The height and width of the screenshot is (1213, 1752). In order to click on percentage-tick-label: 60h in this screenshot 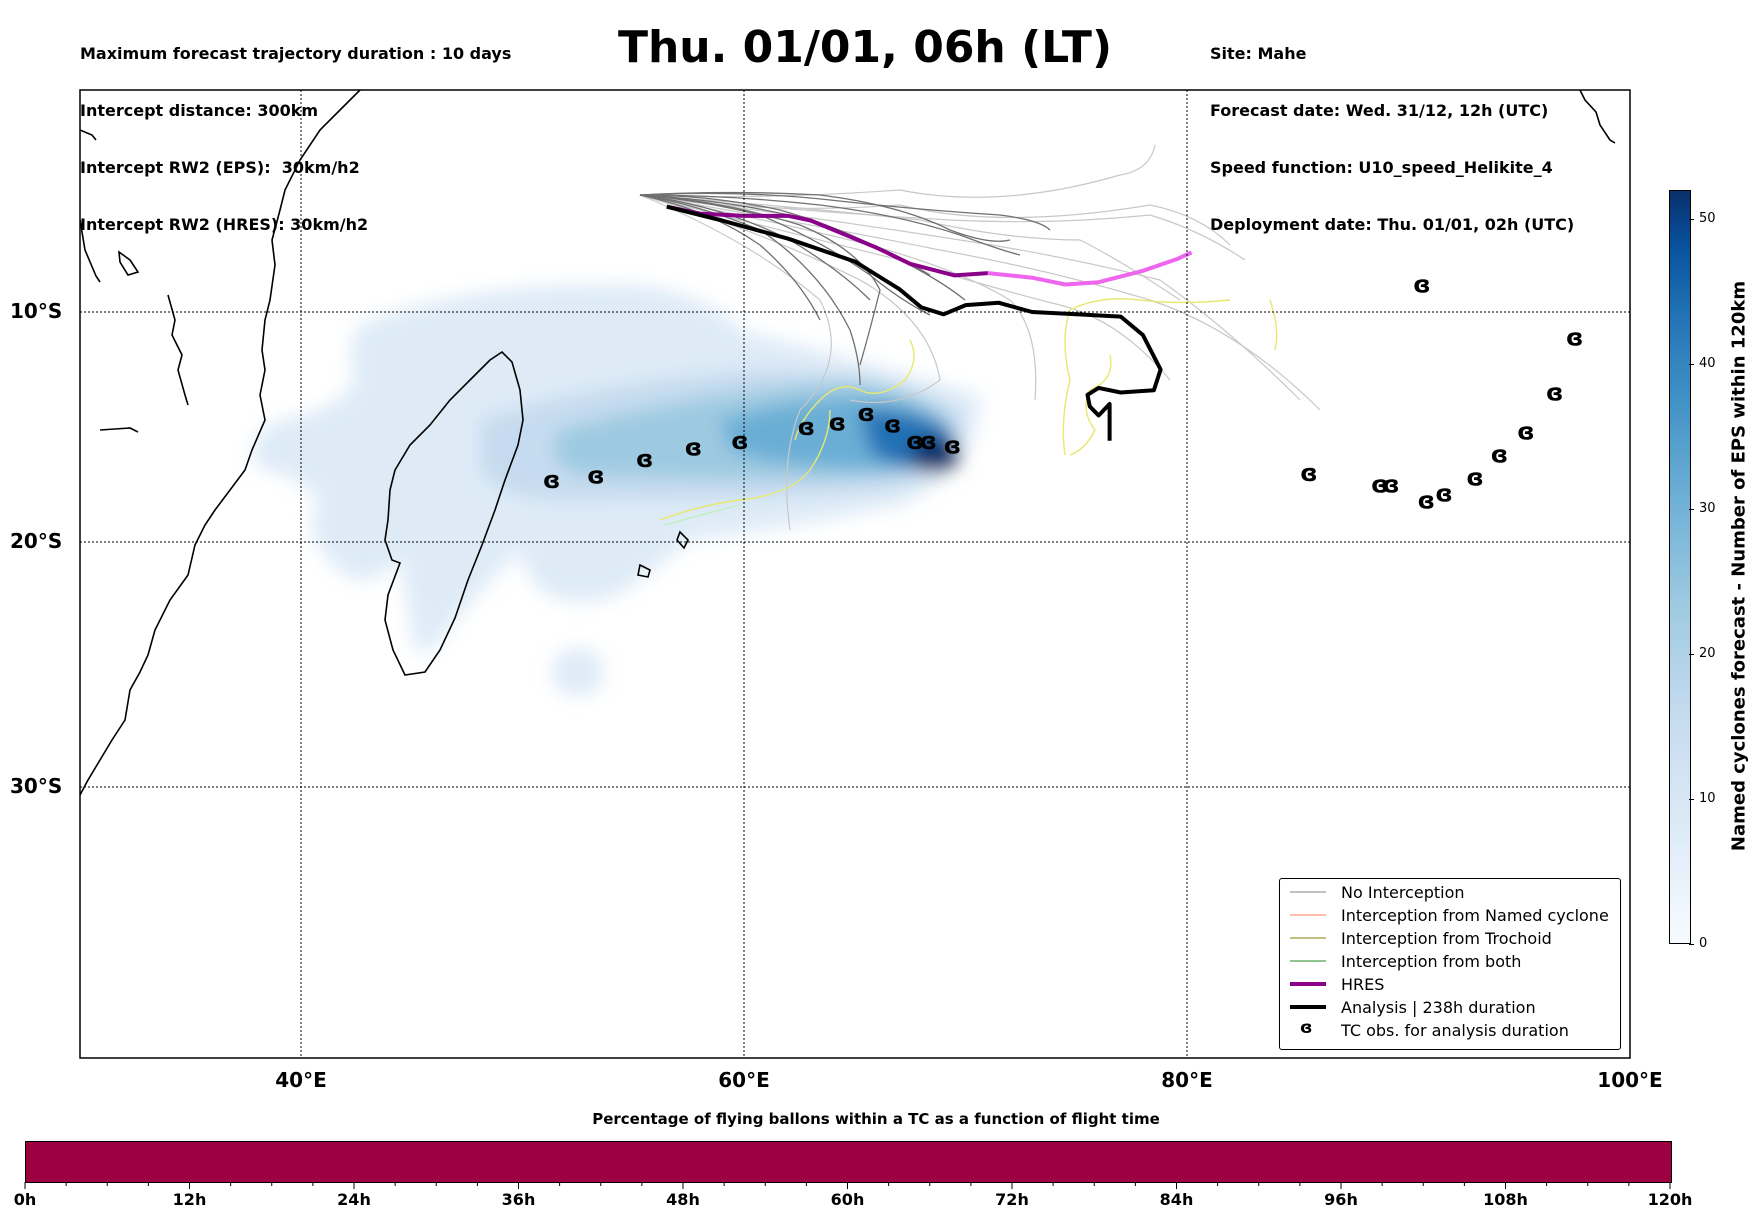, I will do `click(847, 1199)`.